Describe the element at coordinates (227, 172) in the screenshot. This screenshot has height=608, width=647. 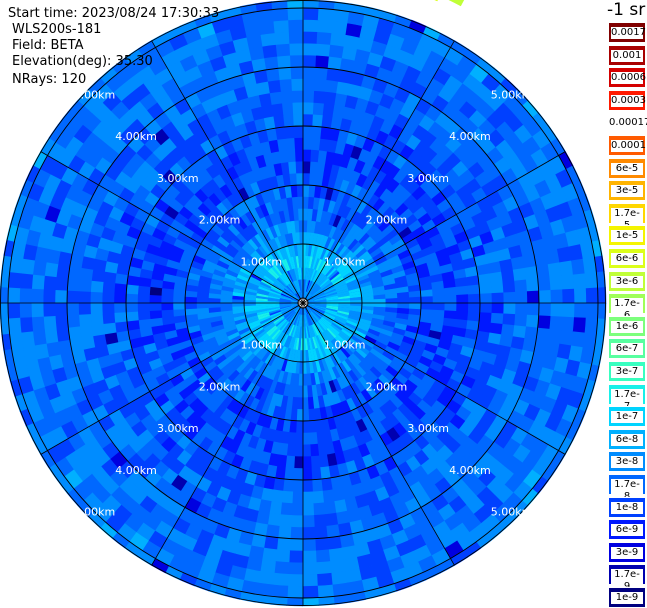
I see `radial-line` at that location.